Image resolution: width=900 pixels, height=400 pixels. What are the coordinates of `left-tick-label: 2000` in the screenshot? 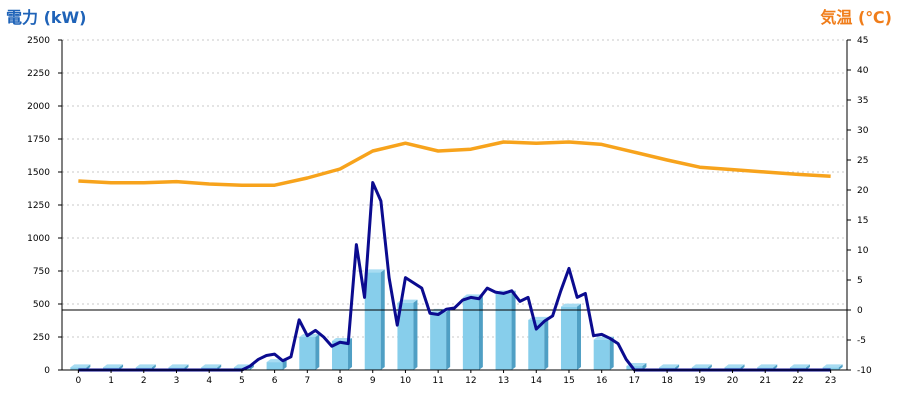 It's located at (38, 107).